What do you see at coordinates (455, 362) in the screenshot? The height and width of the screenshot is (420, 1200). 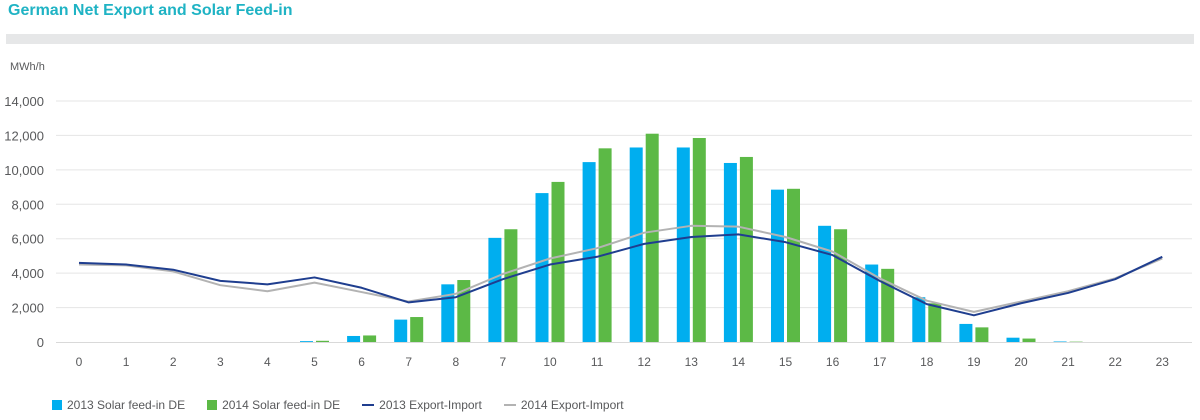 I see `x-tick-label: 8` at bounding box center [455, 362].